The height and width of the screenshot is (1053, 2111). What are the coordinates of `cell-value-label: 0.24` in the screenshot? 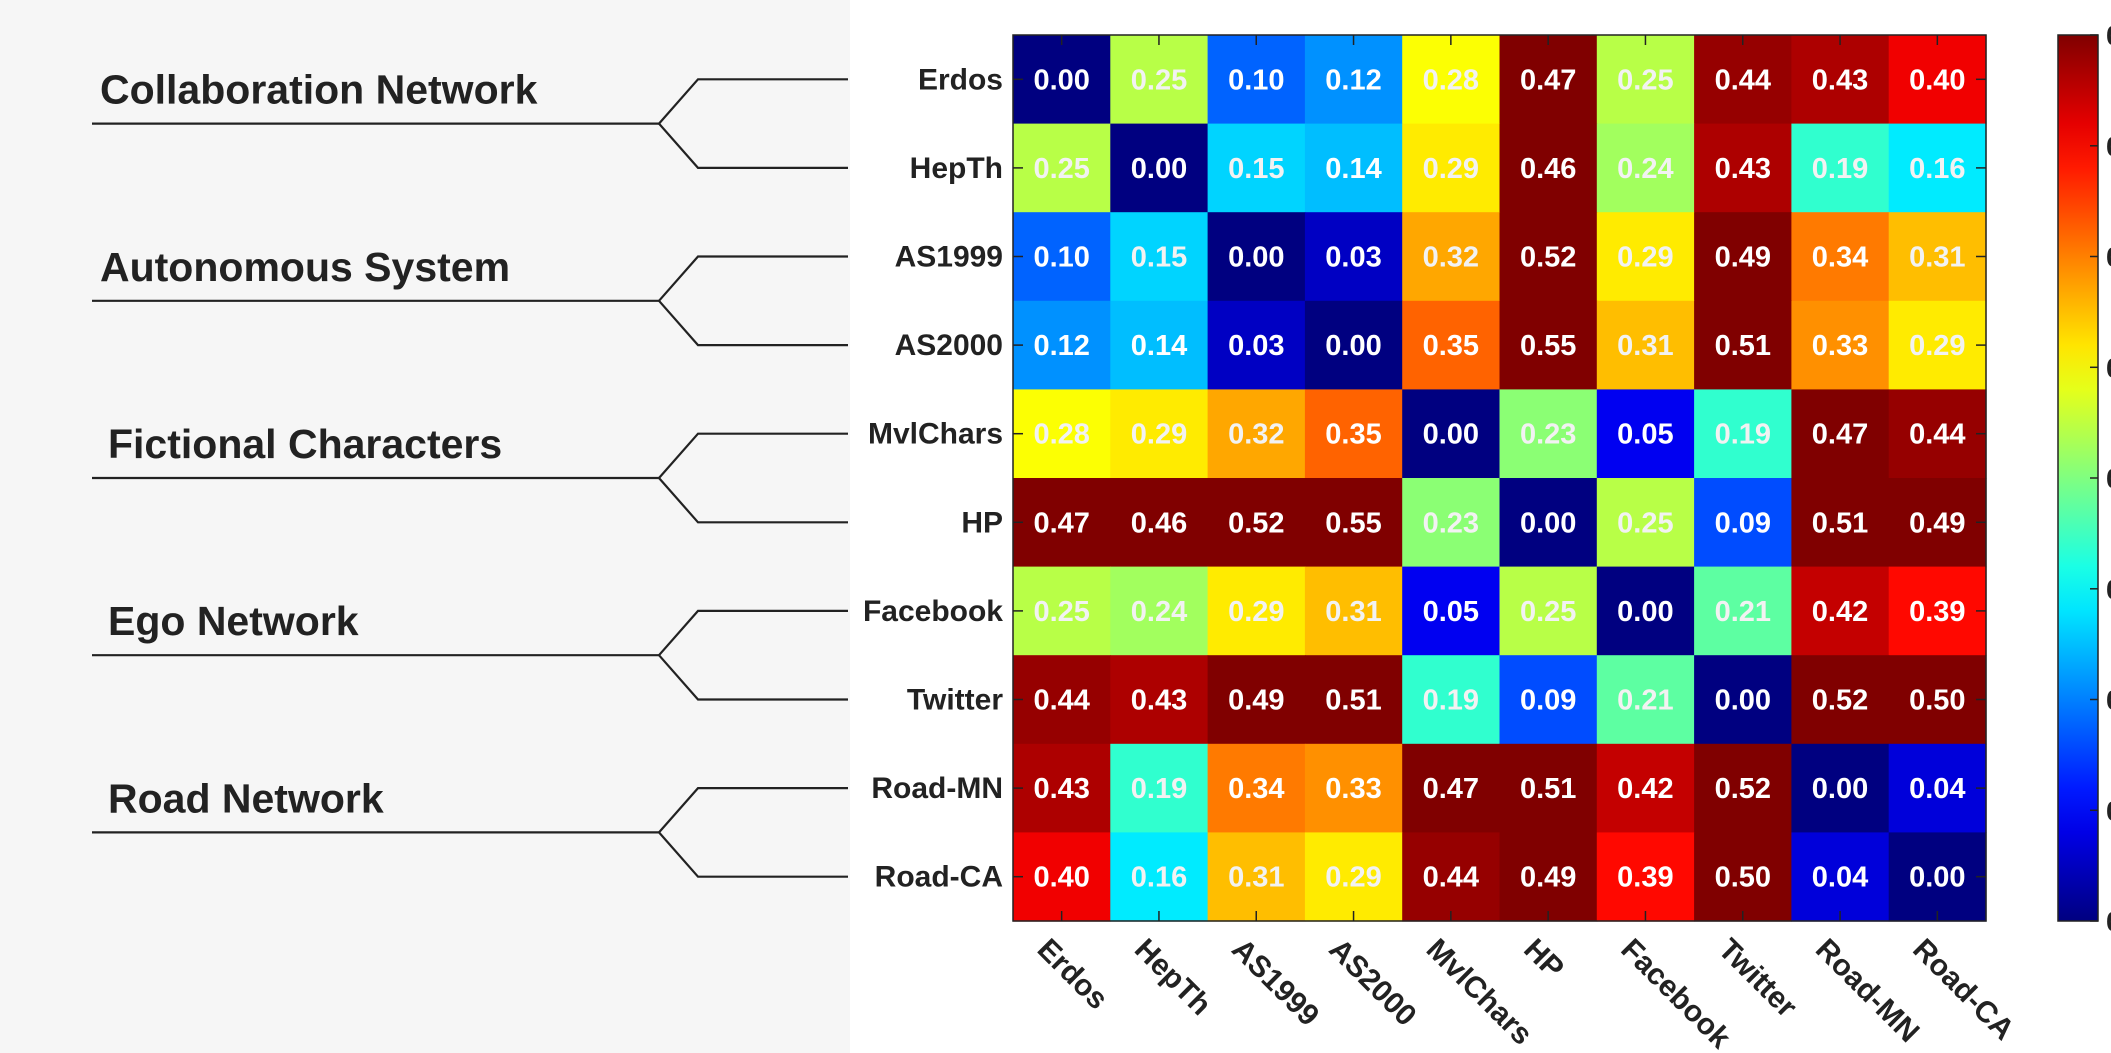 It's located at (1159, 612).